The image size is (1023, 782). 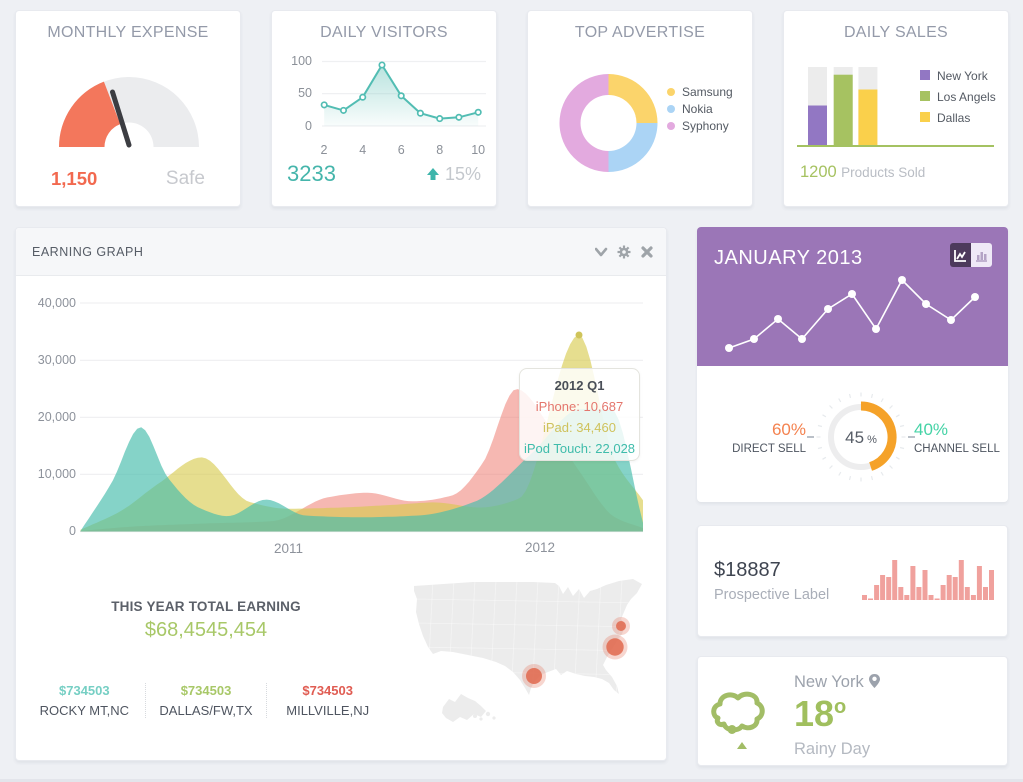 I want to click on svg-text: 8, so click(x=439, y=150).